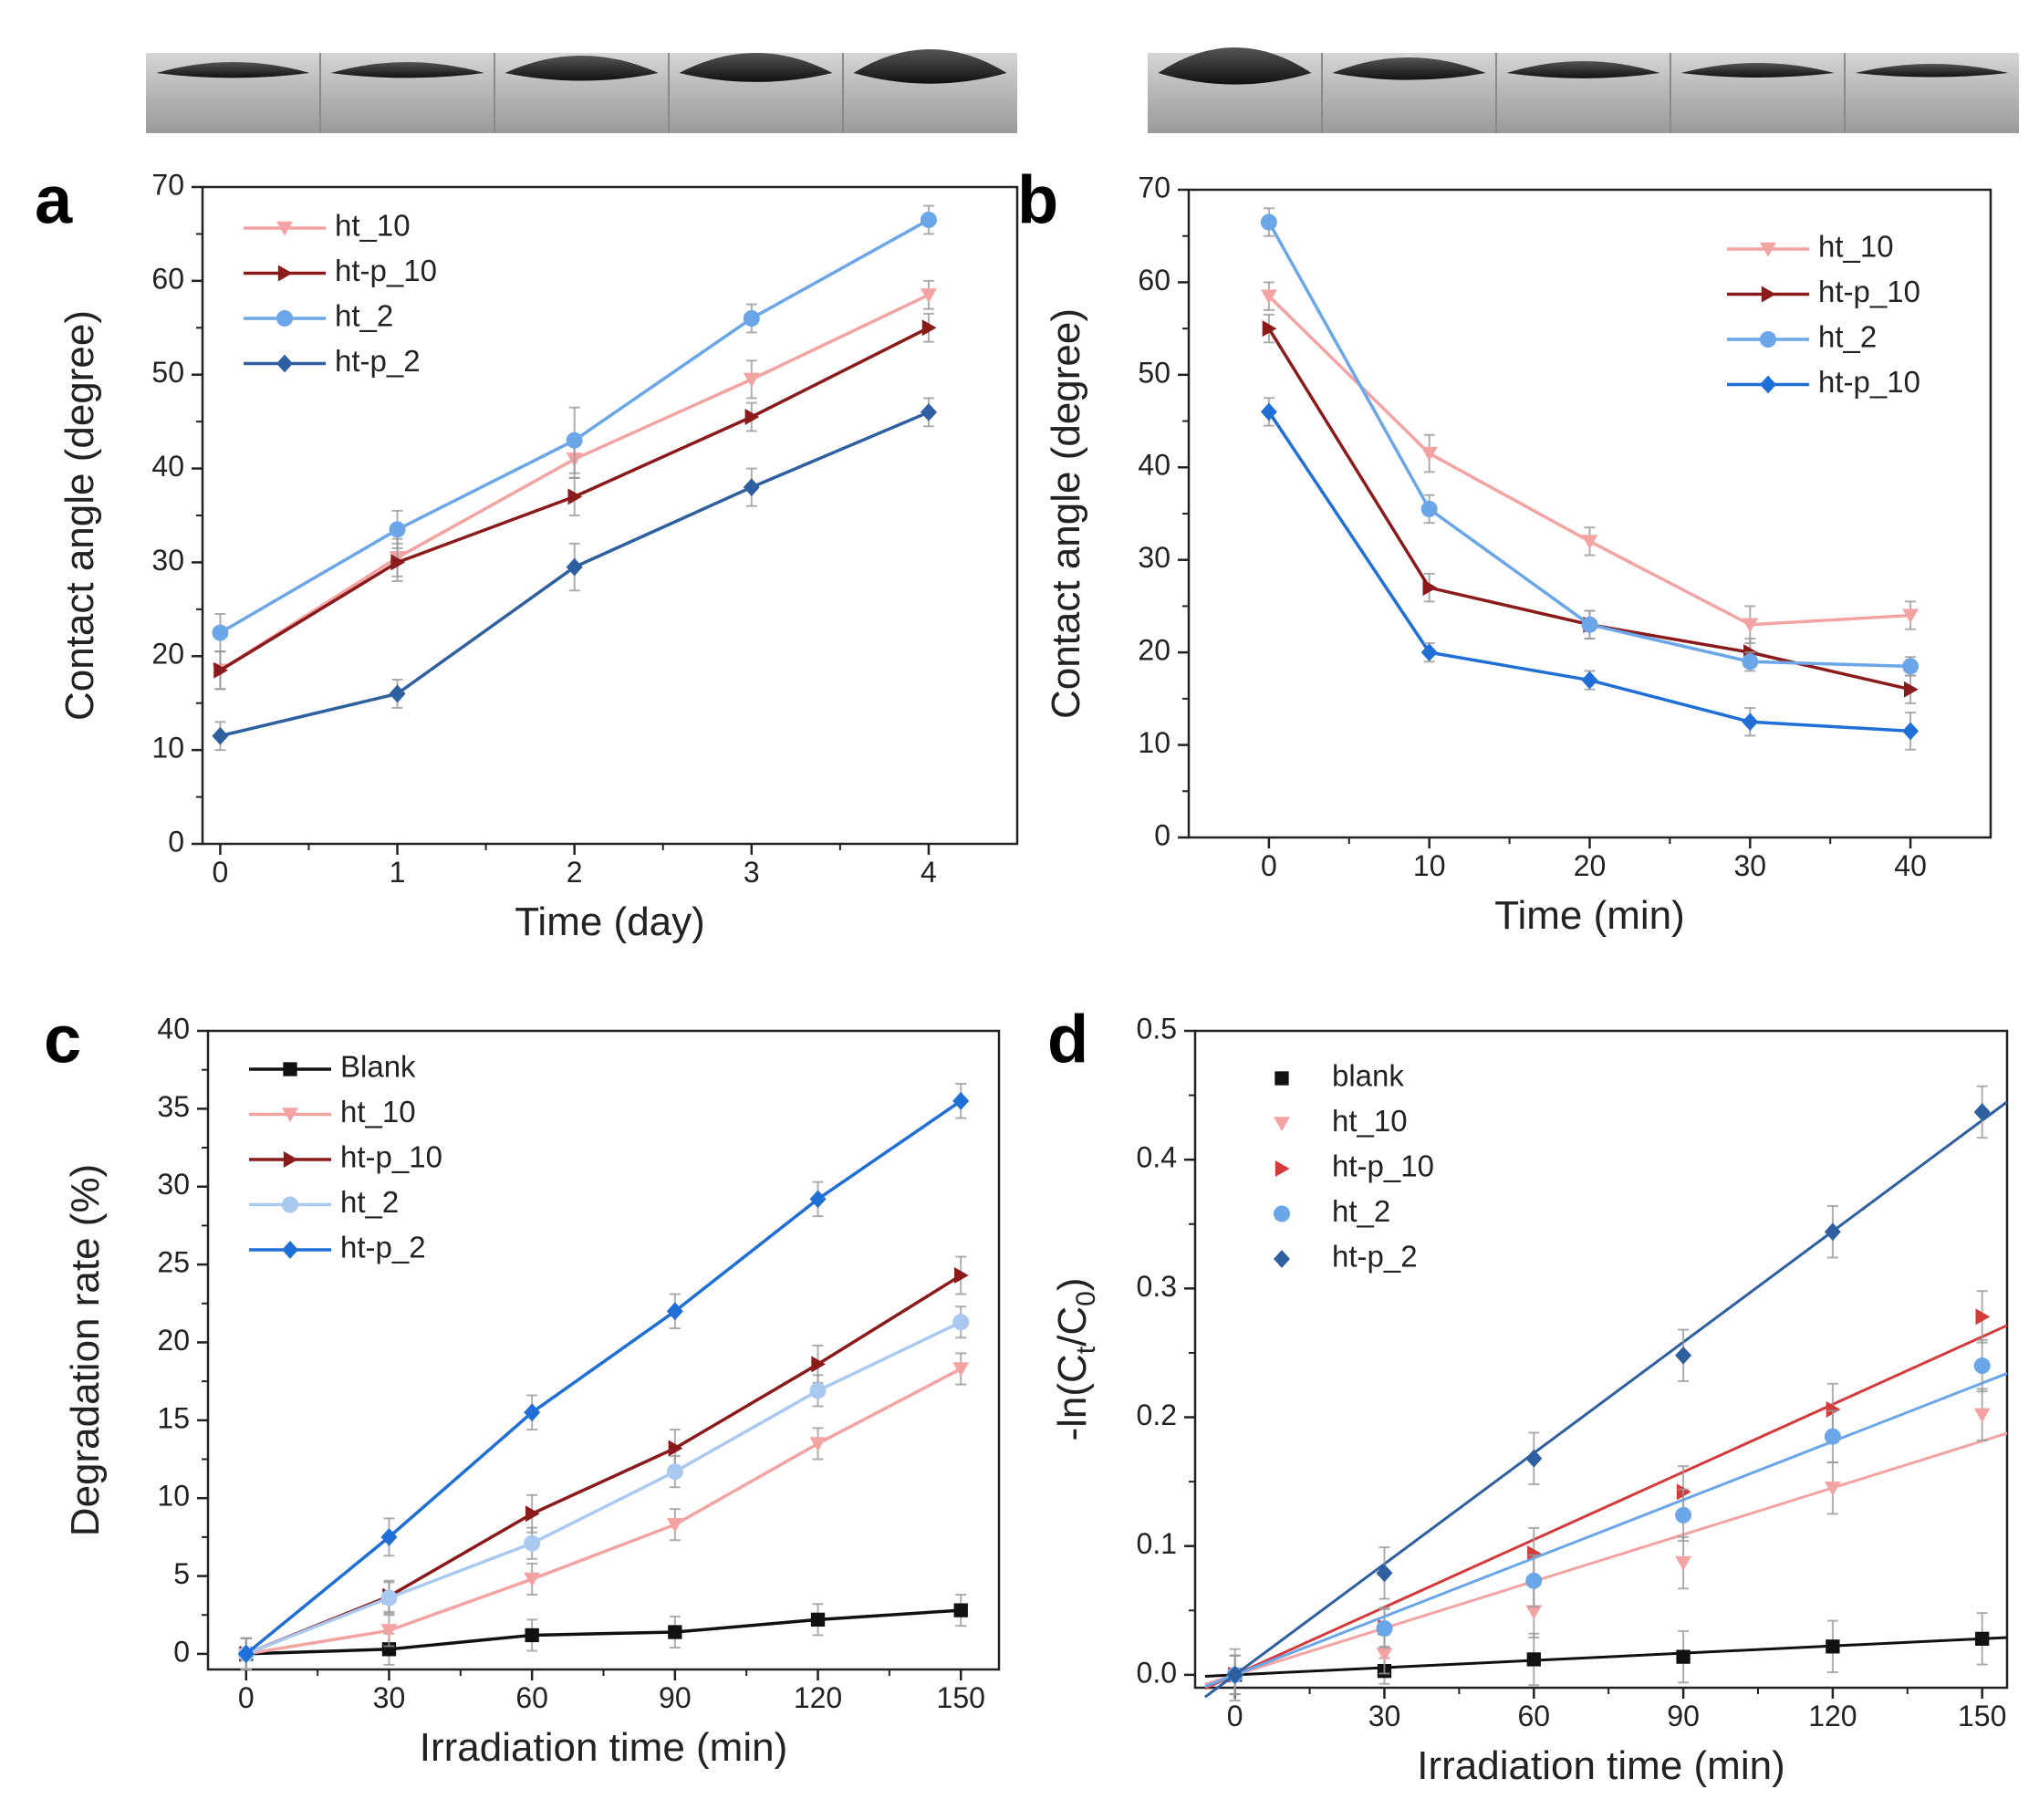 This screenshot has width=2039, height=1820. What do you see at coordinates (1590, 865) in the screenshot?
I see `x-tick-label: 20` at bounding box center [1590, 865].